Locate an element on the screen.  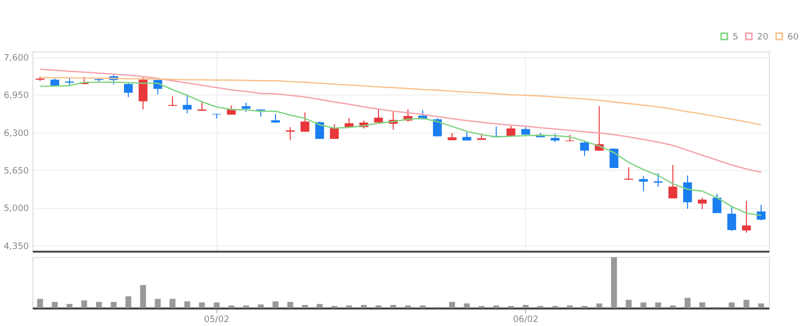
y-tick-label: 7,600 is located at coordinates (17, 59).